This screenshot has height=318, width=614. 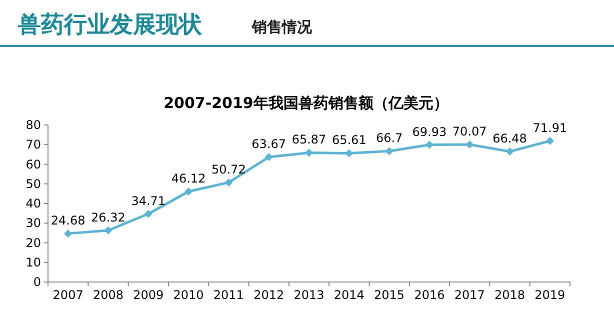 What do you see at coordinates (33, 125) in the screenshot?
I see `y-tick-label: 80` at bounding box center [33, 125].